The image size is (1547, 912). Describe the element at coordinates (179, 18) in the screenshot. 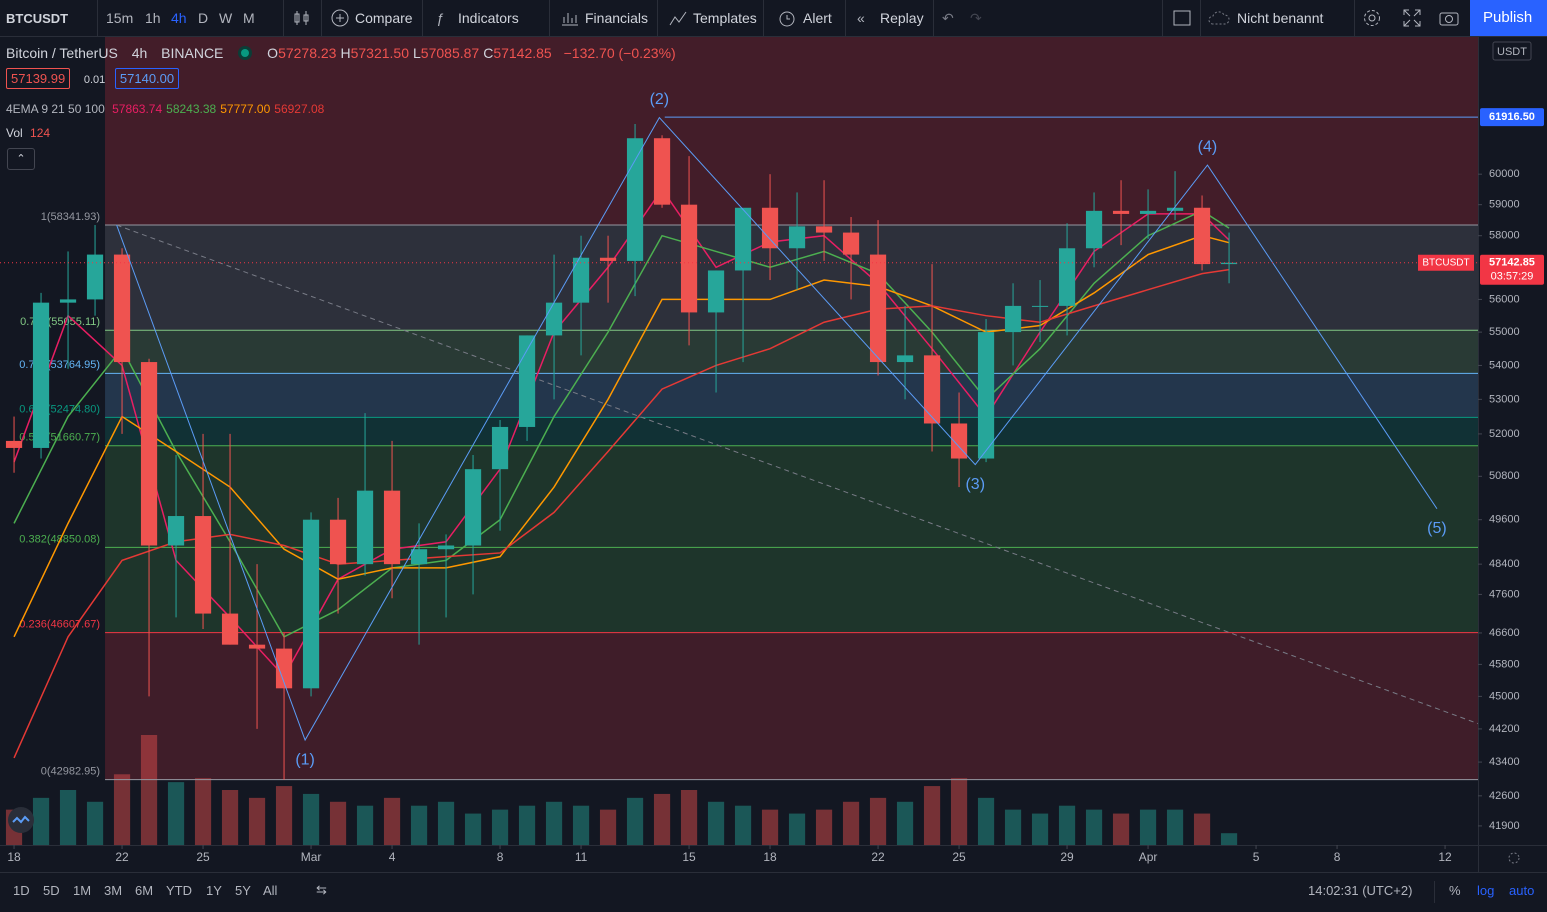

I see `interval: 4h` at that location.